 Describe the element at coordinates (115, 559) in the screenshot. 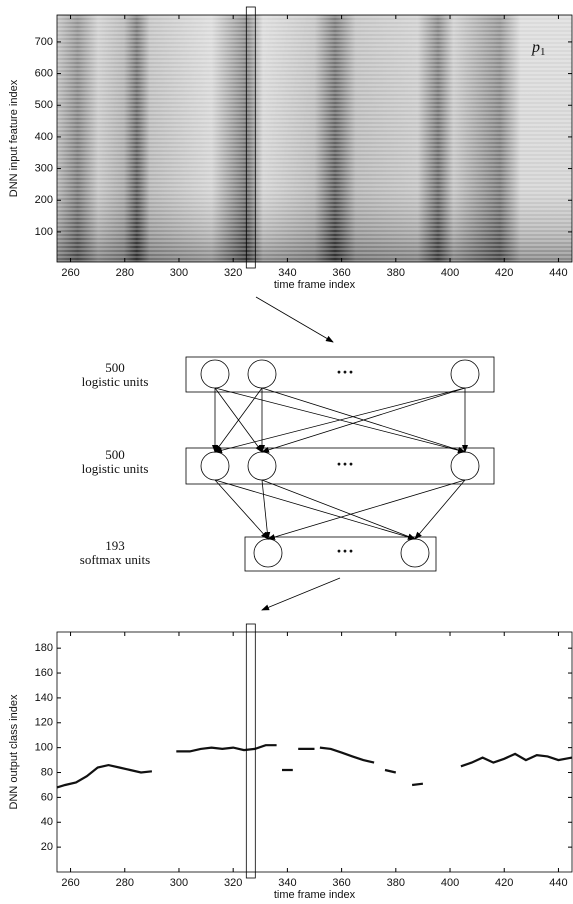

I see `layer-label: softmax units` at that location.